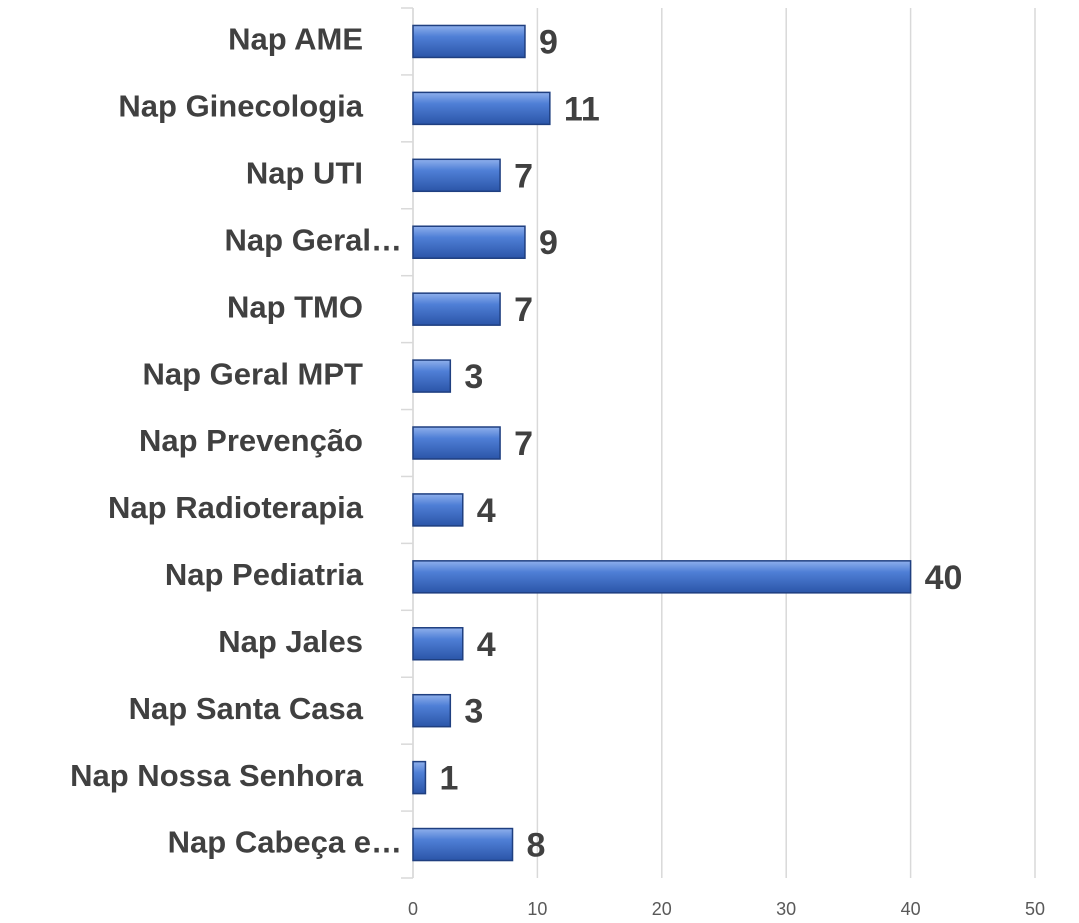 The width and height of the screenshot is (1079, 923). What do you see at coordinates (448, 779) in the screenshot?
I see `data-label: 1` at bounding box center [448, 779].